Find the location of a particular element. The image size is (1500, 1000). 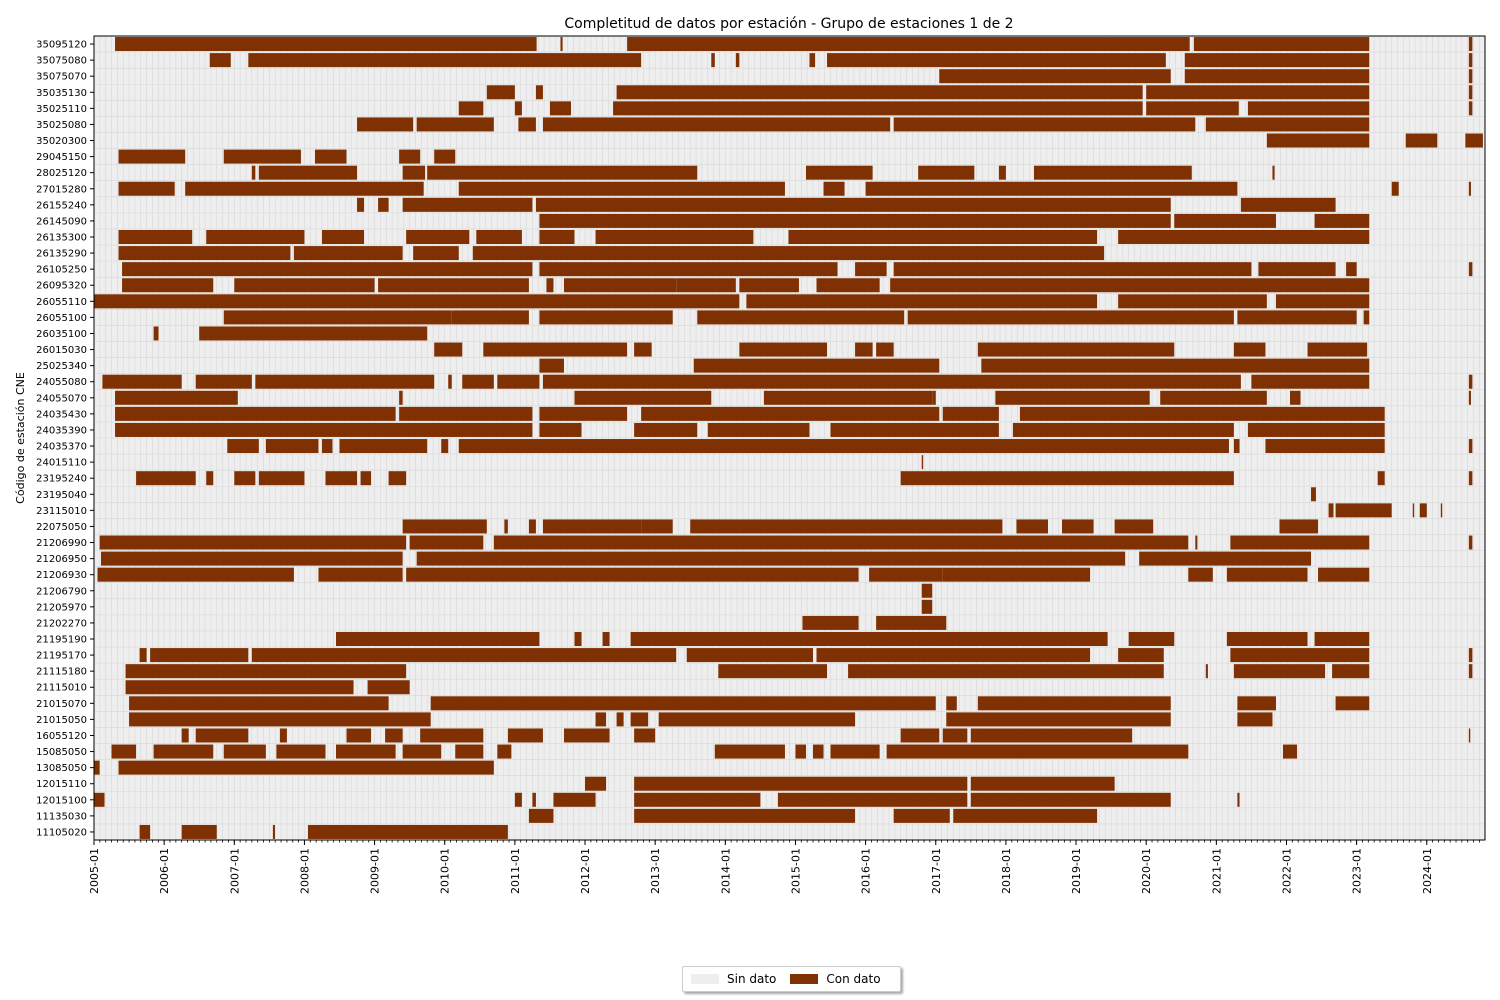

y-tick-label: 26055100 is located at coordinates (61, 318).